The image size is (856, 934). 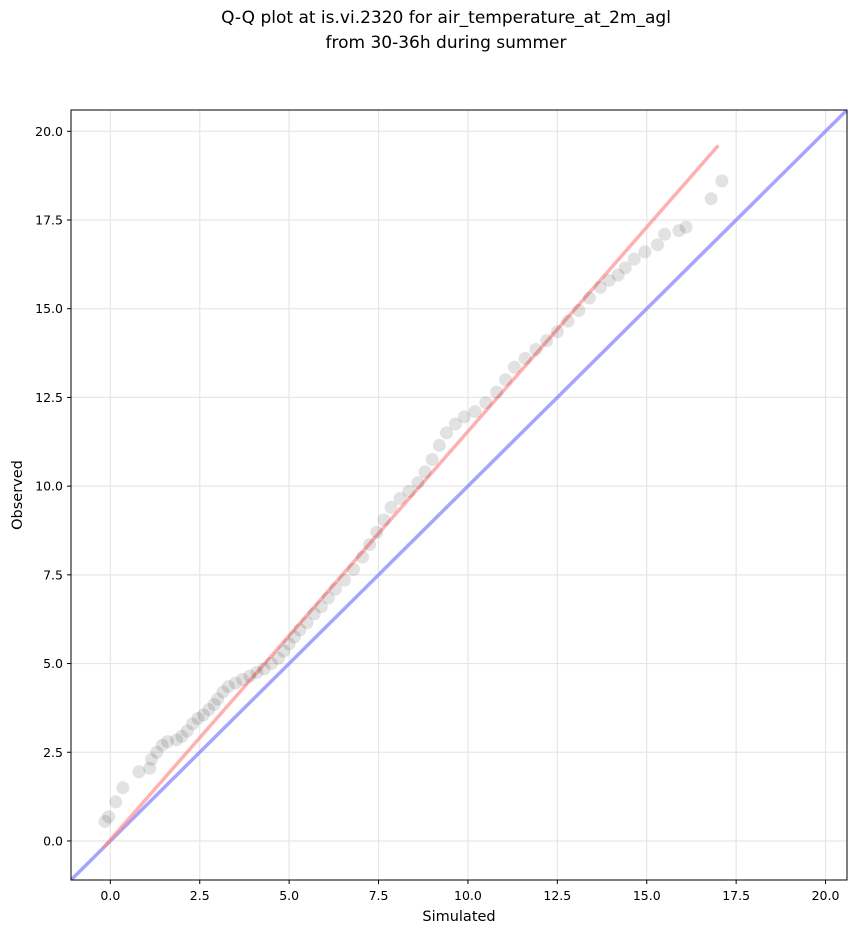 What do you see at coordinates (379, 895) in the screenshot?
I see `x-tick-label: 7.5` at bounding box center [379, 895].